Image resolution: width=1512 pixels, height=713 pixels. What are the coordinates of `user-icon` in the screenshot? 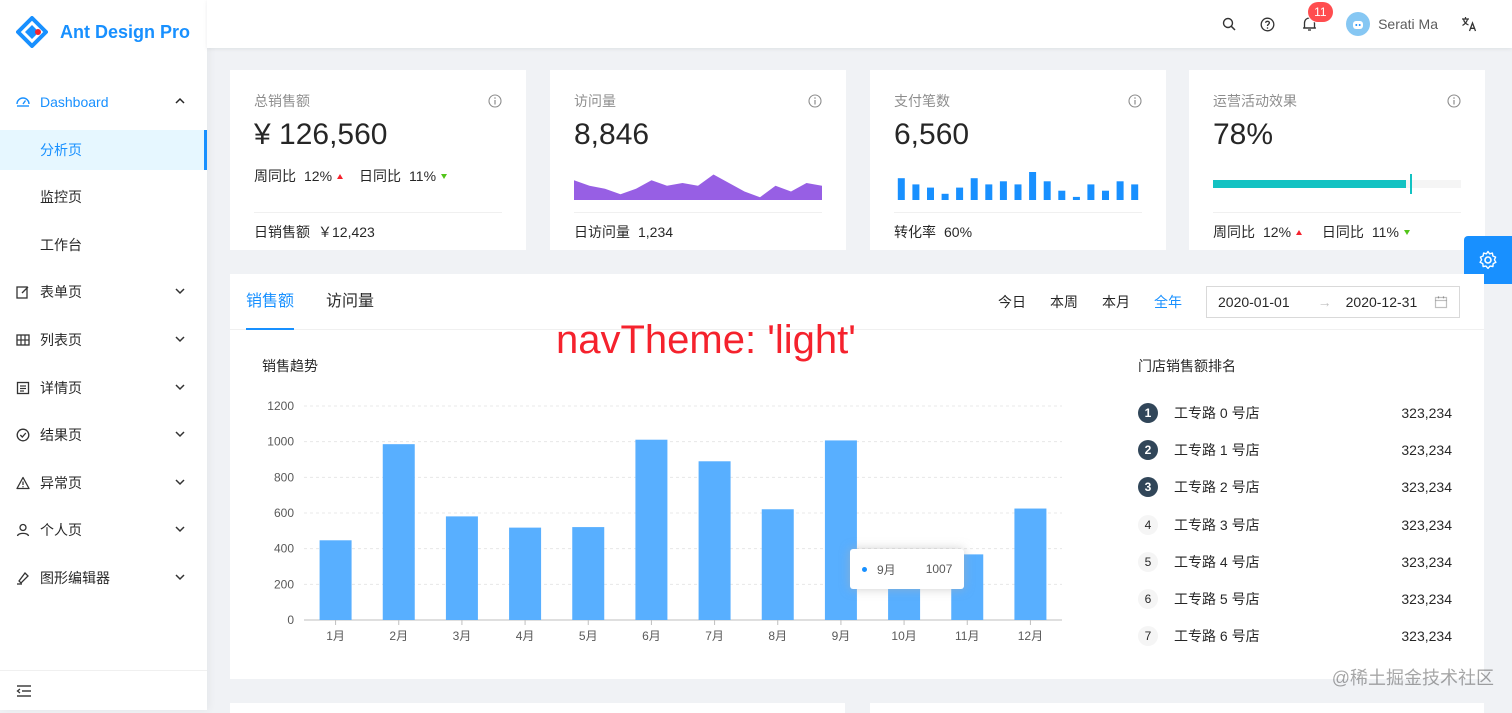 It's located at (23, 530).